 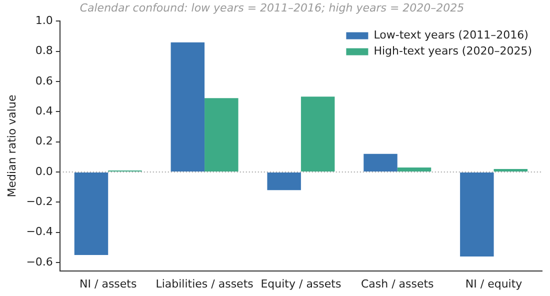 I want to click on x-tick-label: Liabilities / assets, so click(x=205, y=283).